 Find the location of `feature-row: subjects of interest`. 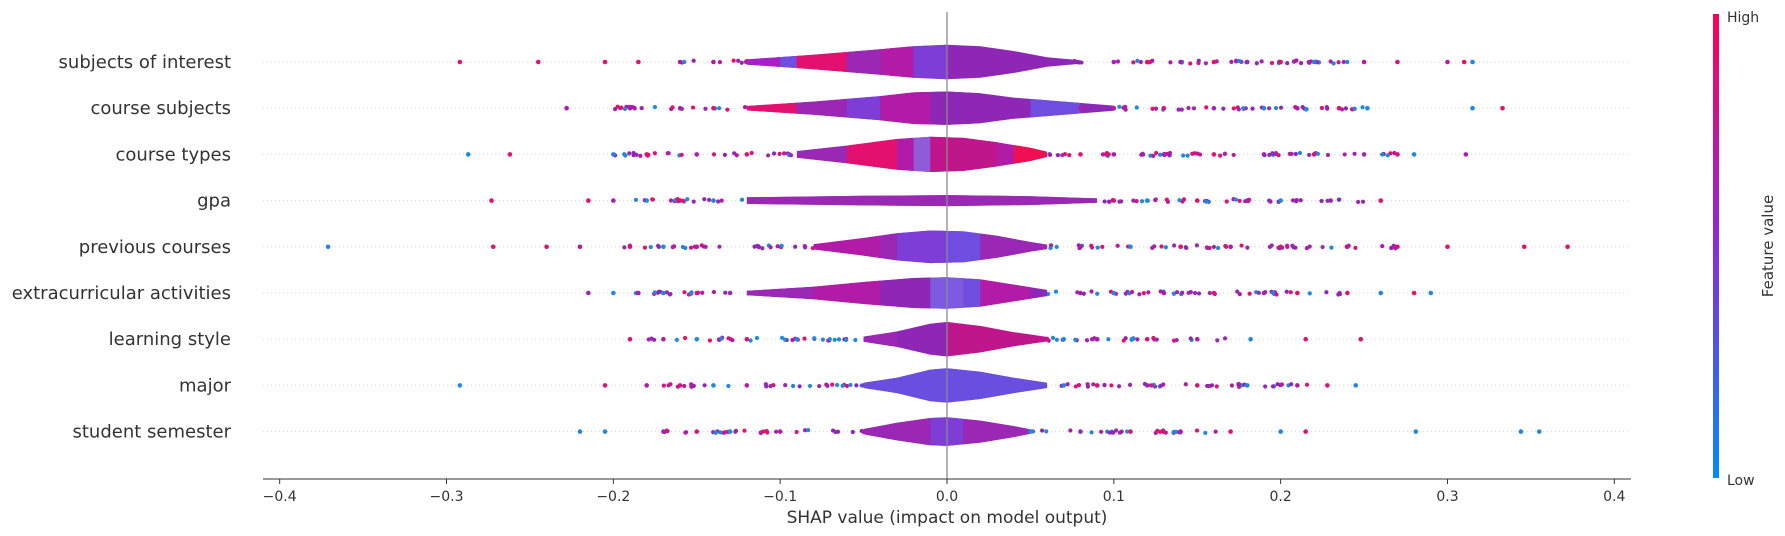

feature-row: subjects of interest is located at coordinates (845, 62).